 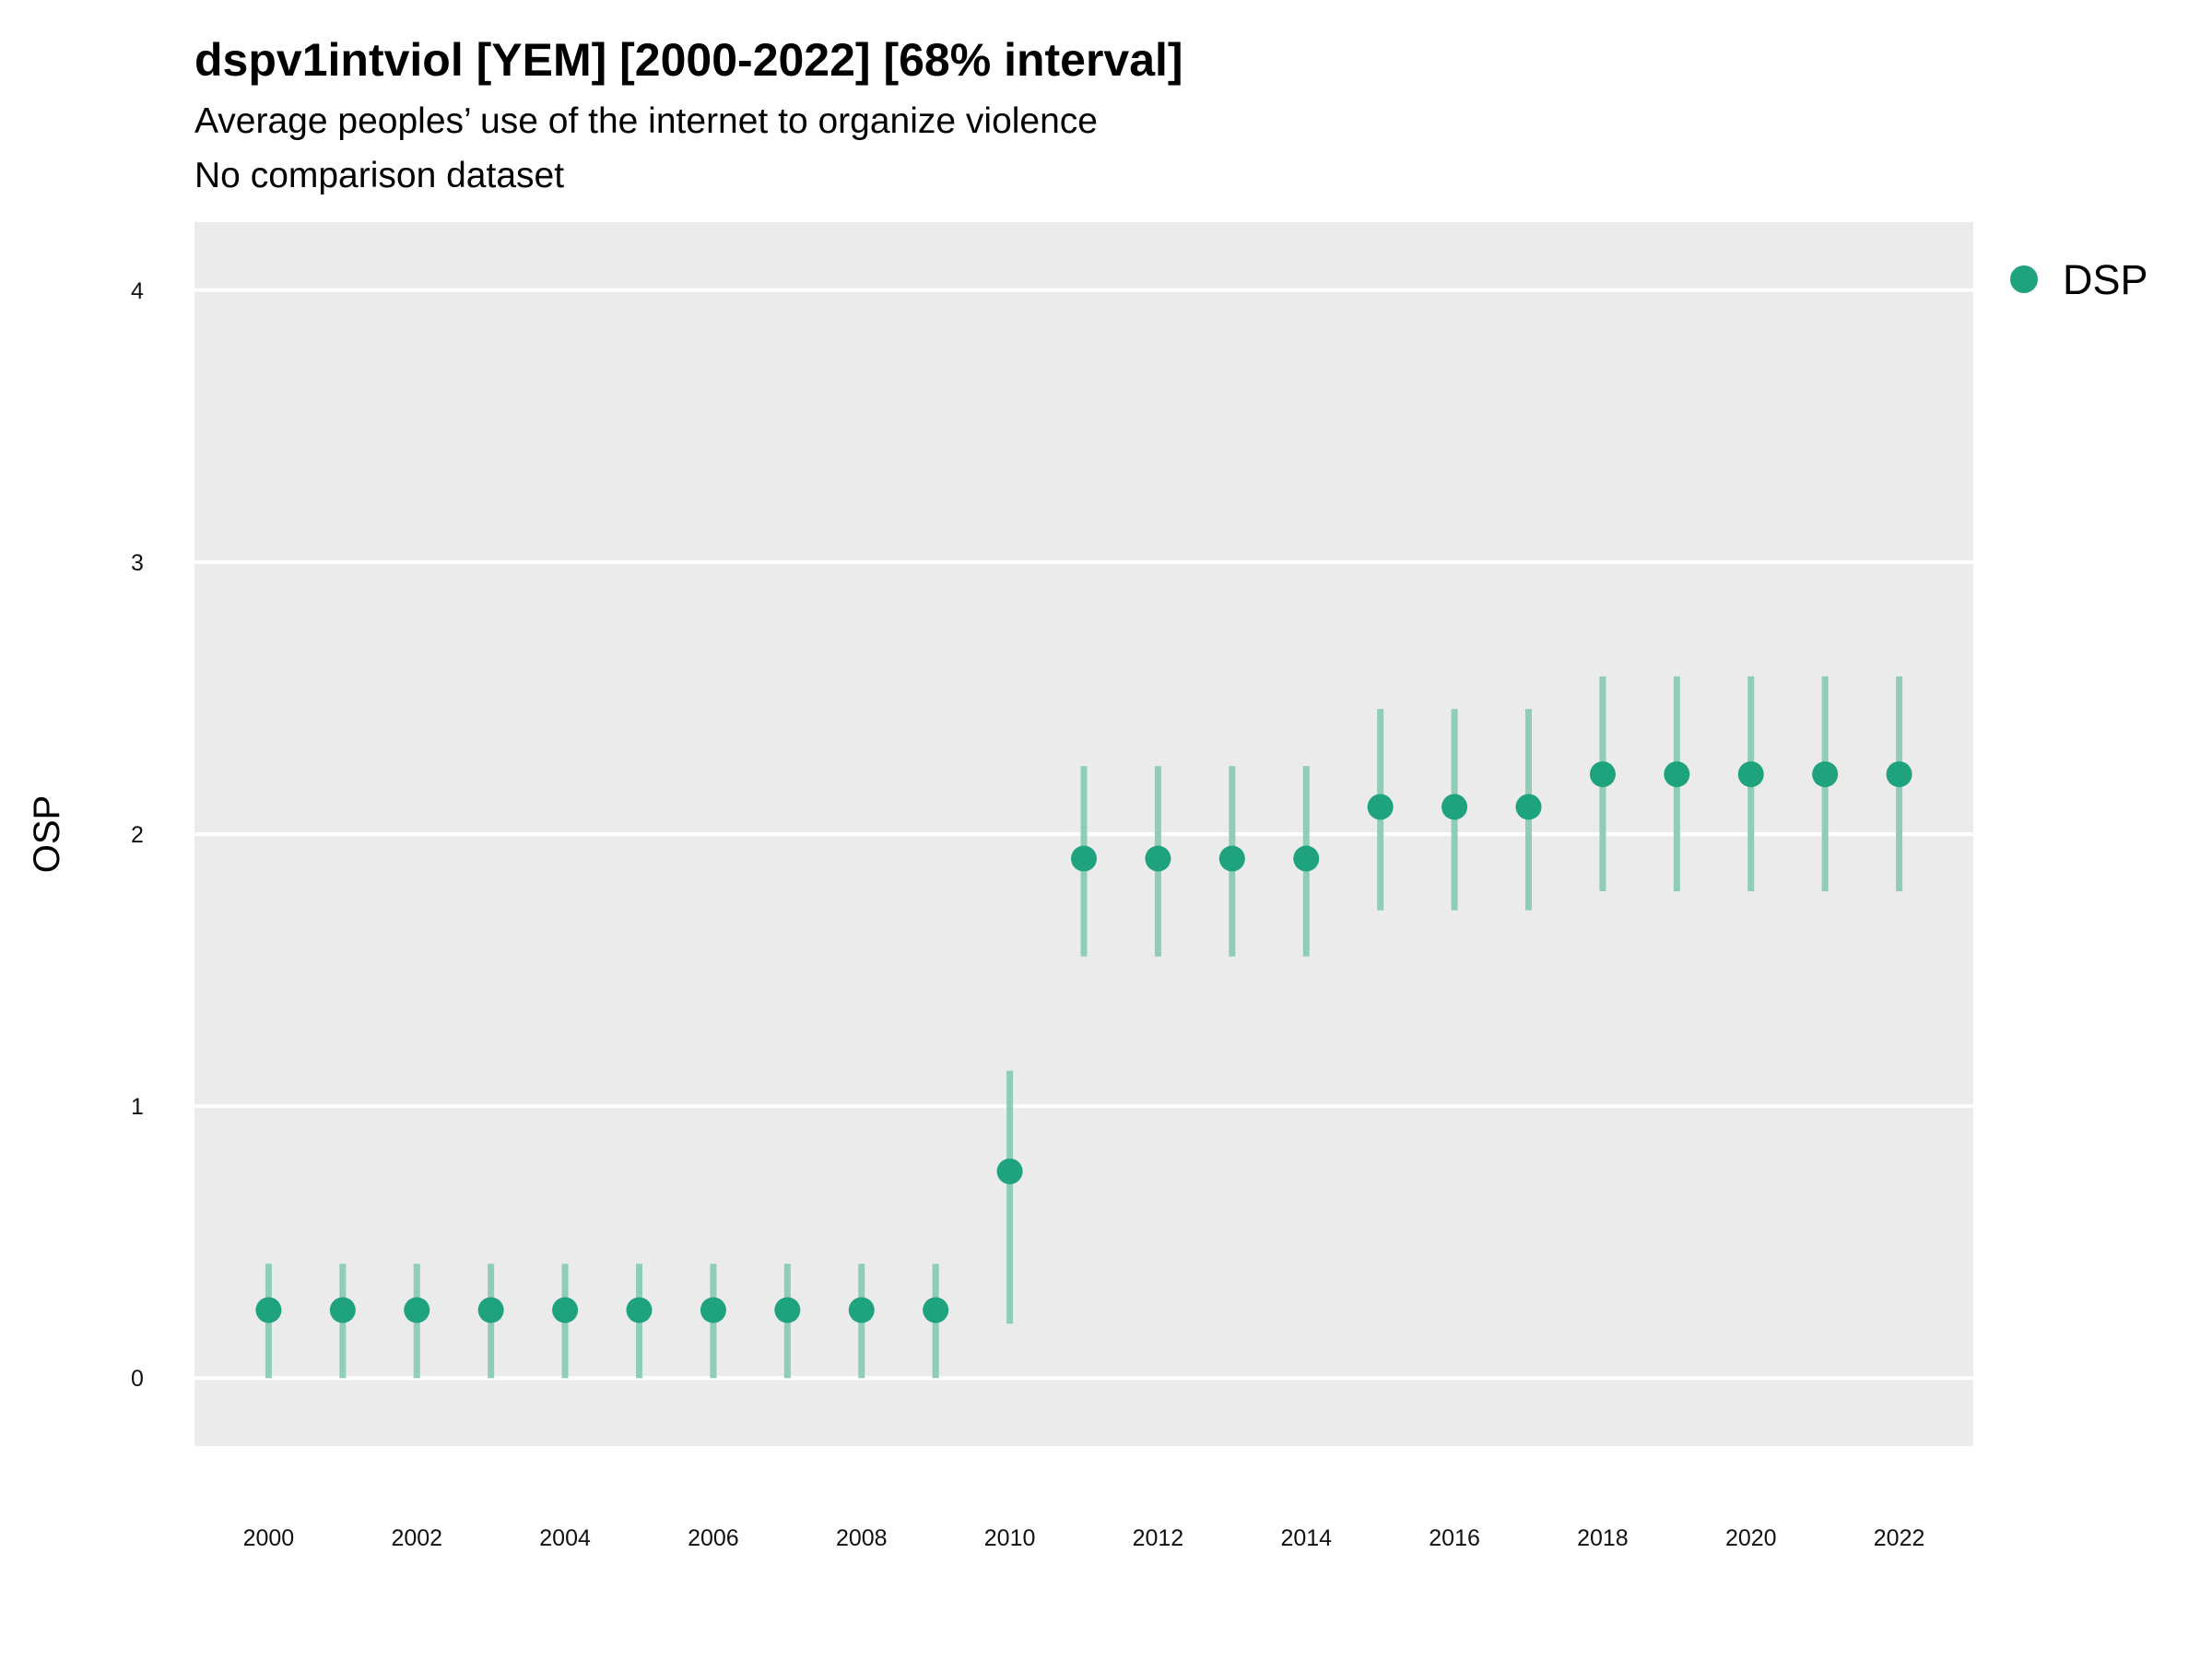 I want to click on x-tick-label-2006: 2006, so click(x=713, y=1538).